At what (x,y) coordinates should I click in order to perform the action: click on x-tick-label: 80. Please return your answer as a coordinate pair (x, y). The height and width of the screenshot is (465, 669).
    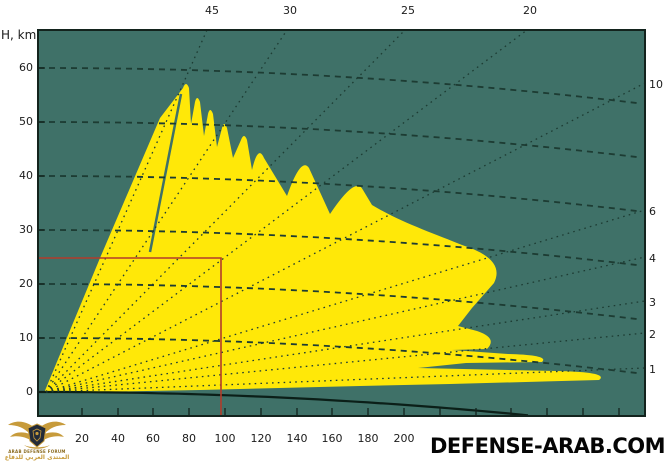
    Looking at the image, I should click on (189, 438).